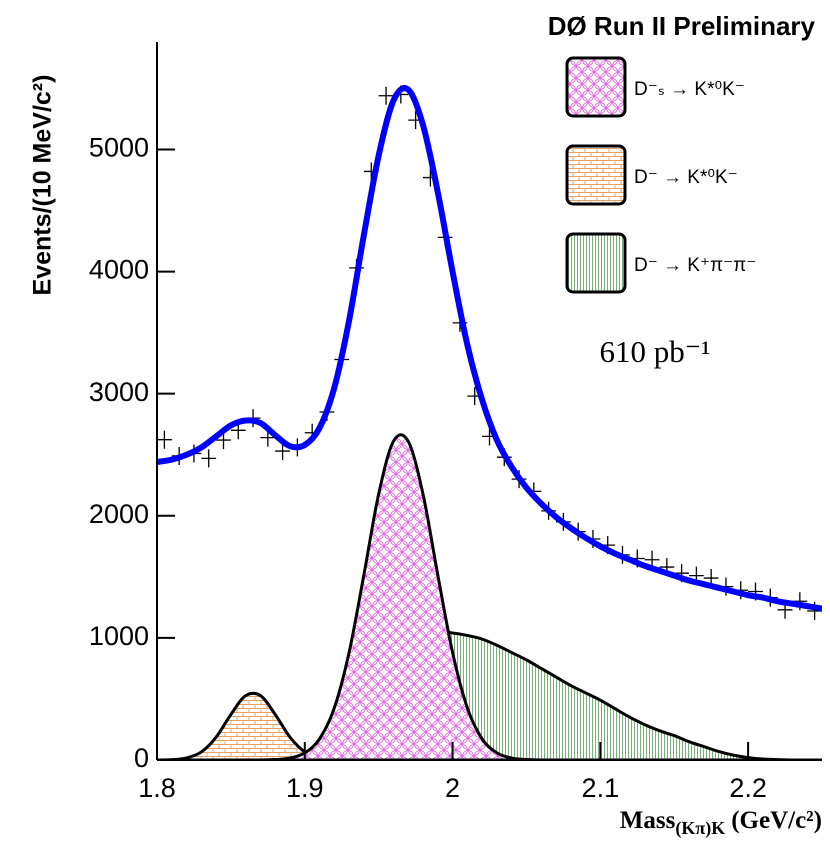  I want to click on x-tick-label: 2, so click(452, 788).